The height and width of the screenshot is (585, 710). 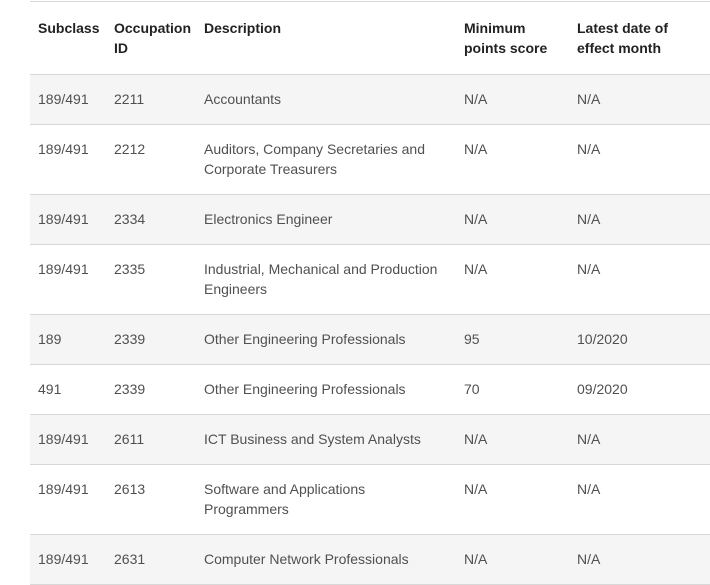 What do you see at coordinates (268, 219) in the screenshot?
I see `cell-description: Electronics Engineer` at bounding box center [268, 219].